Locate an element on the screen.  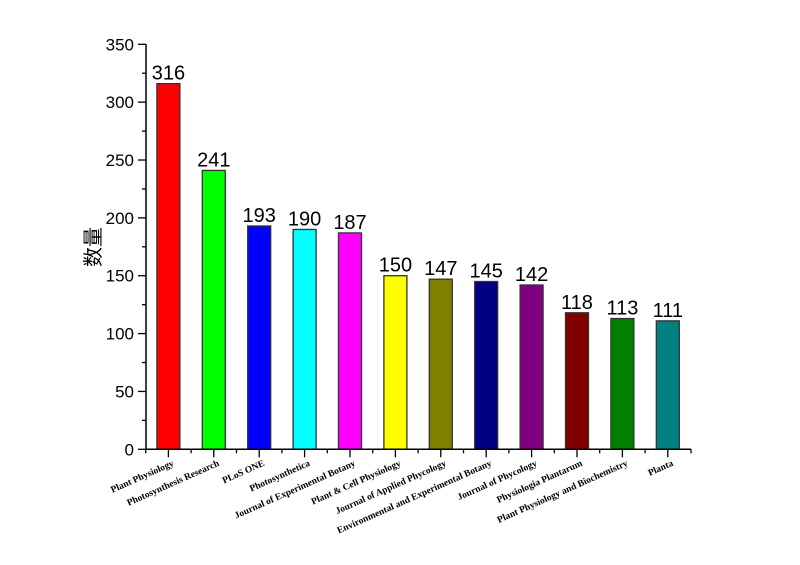
data-label: 145 is located at coordinates (486, 272).